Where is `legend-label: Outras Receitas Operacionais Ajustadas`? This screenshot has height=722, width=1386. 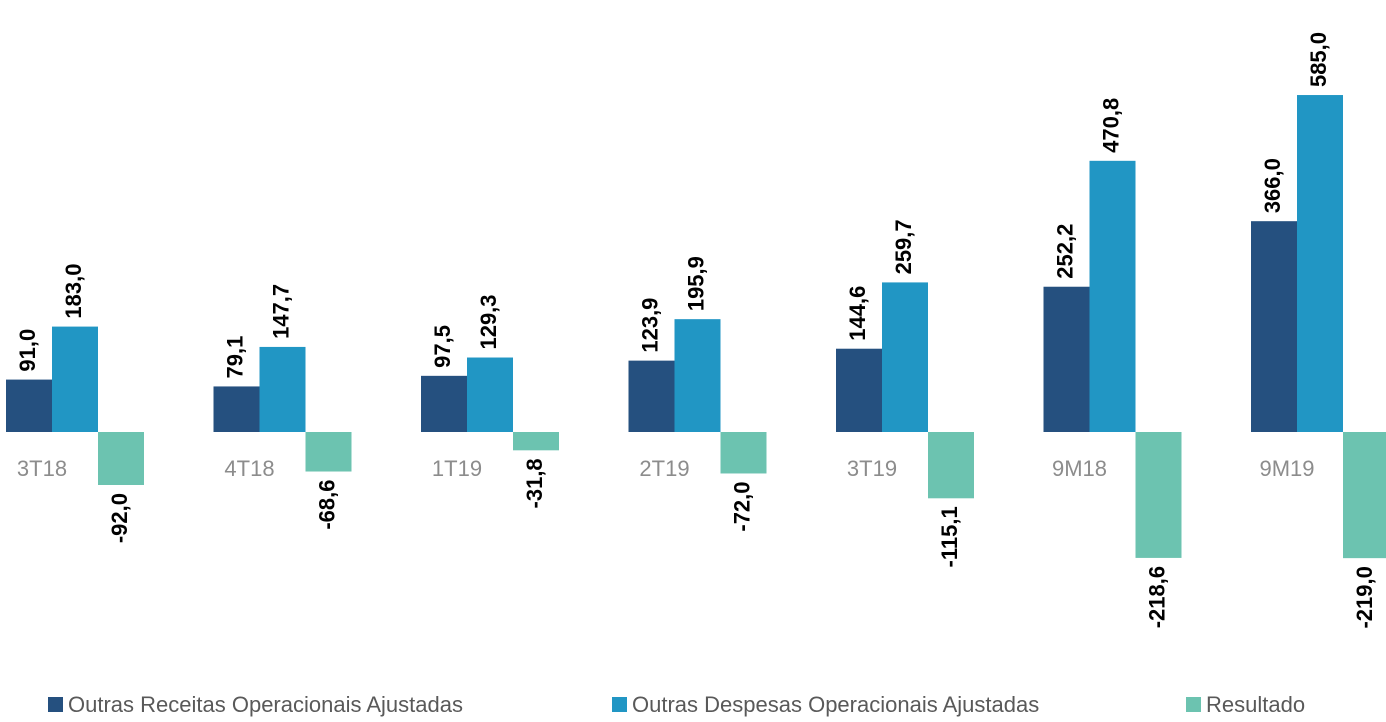 legend-label: Outras Receitas Operacionais Ajustadas is located at coordinates (265, 704).